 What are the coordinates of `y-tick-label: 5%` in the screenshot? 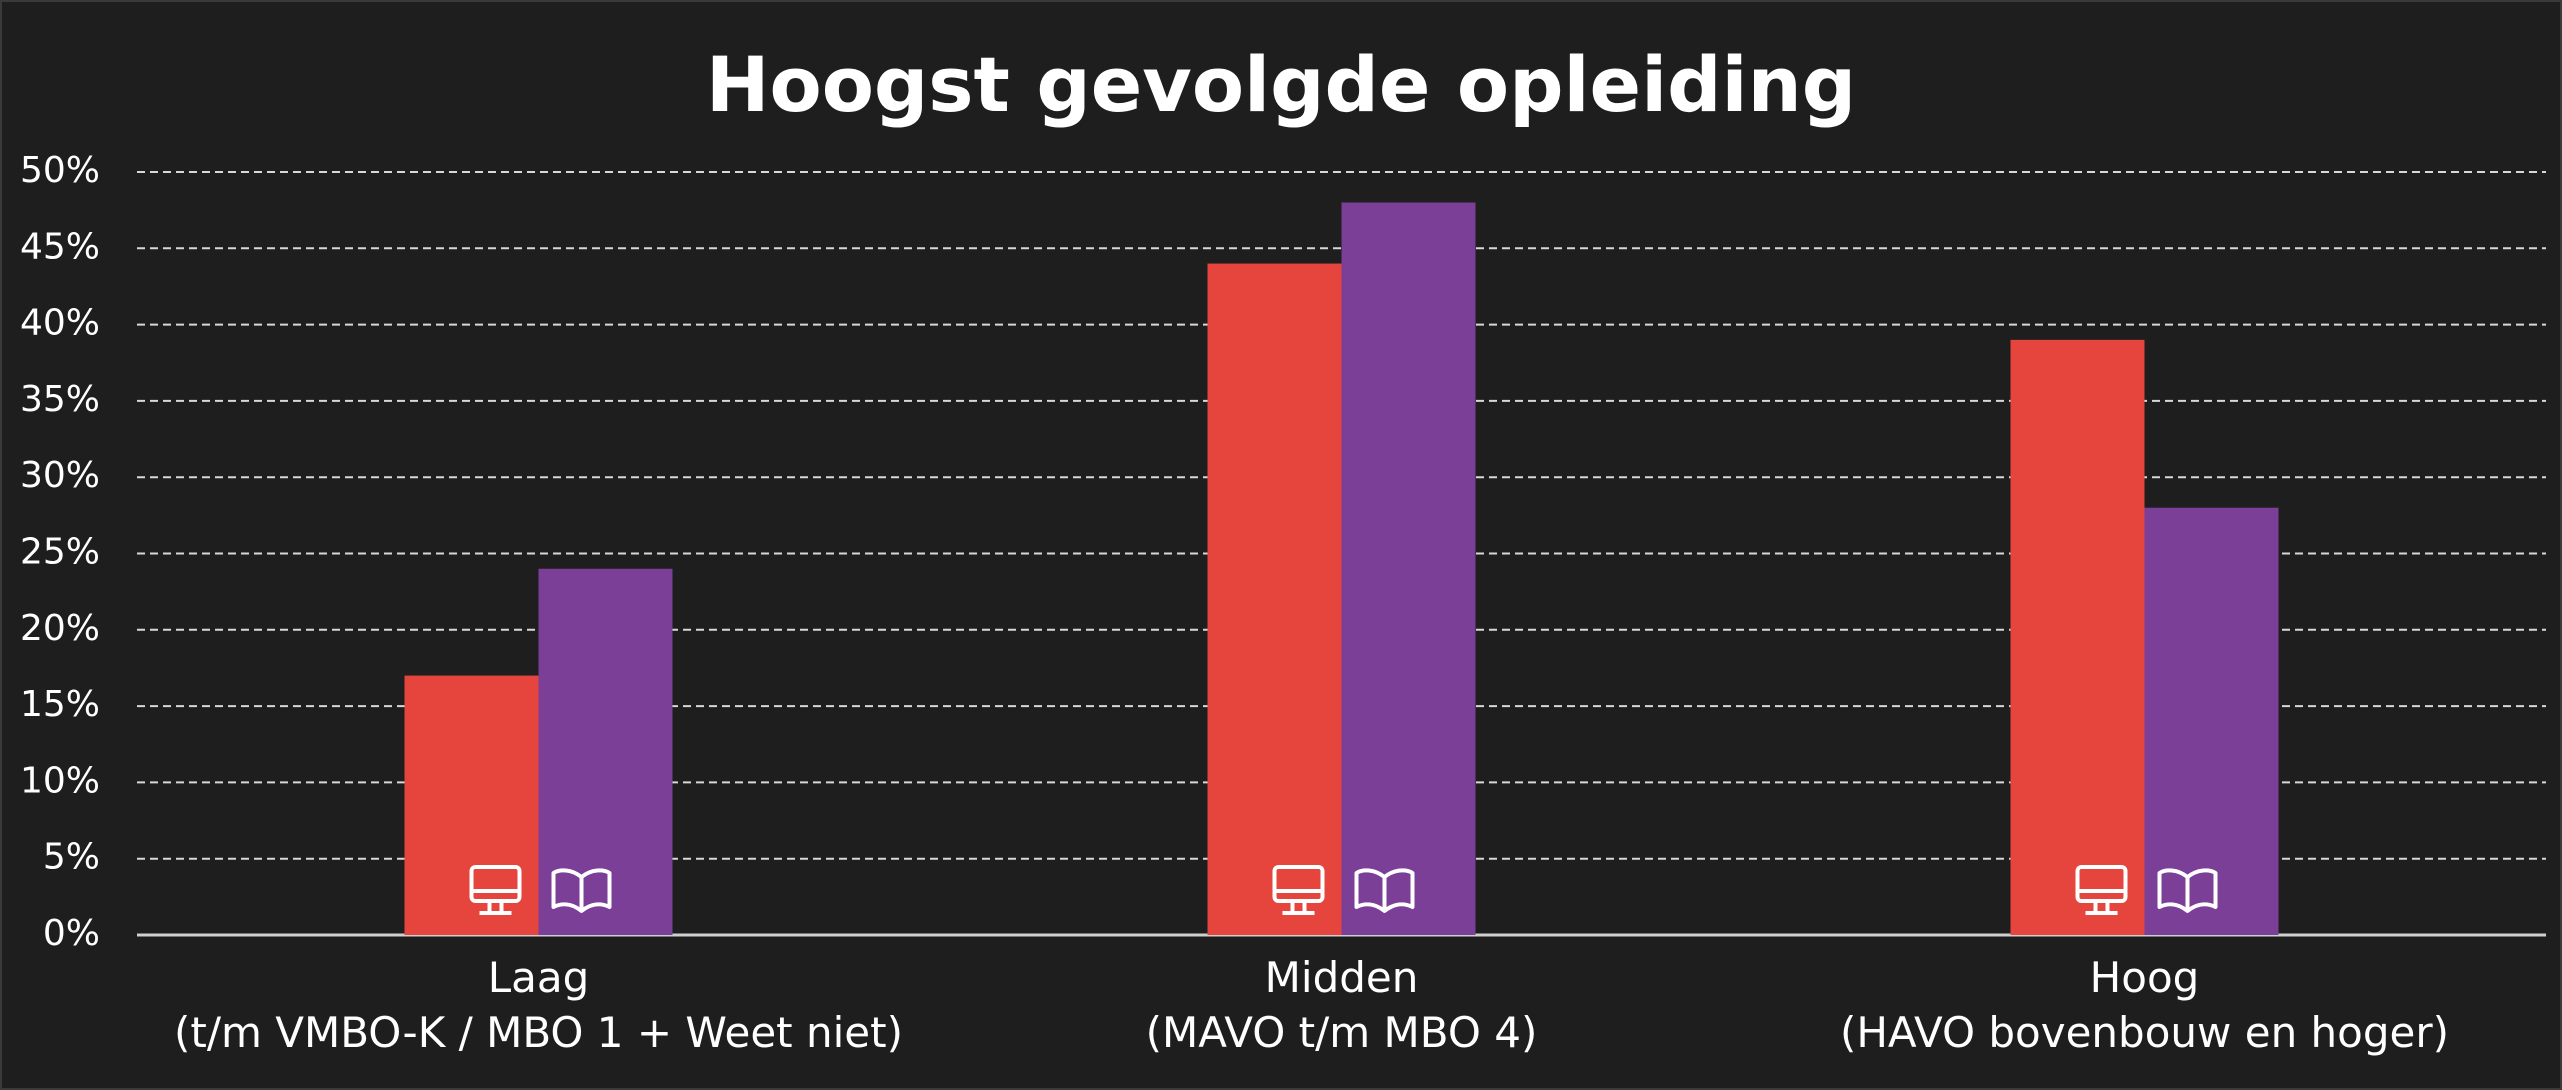 It's located at (71, 857).